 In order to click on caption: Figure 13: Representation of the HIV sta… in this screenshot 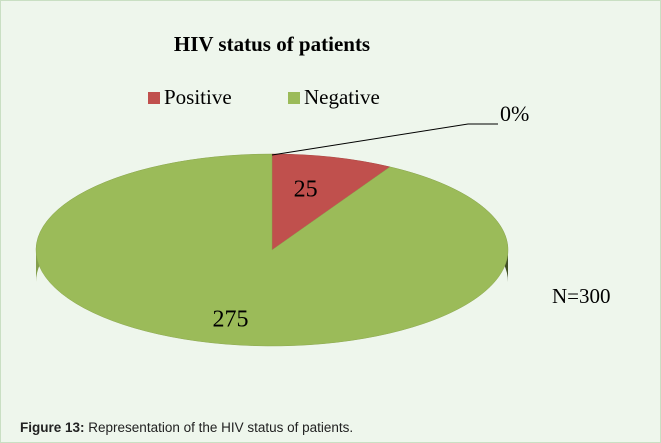, I will do `click(186, 427)`.